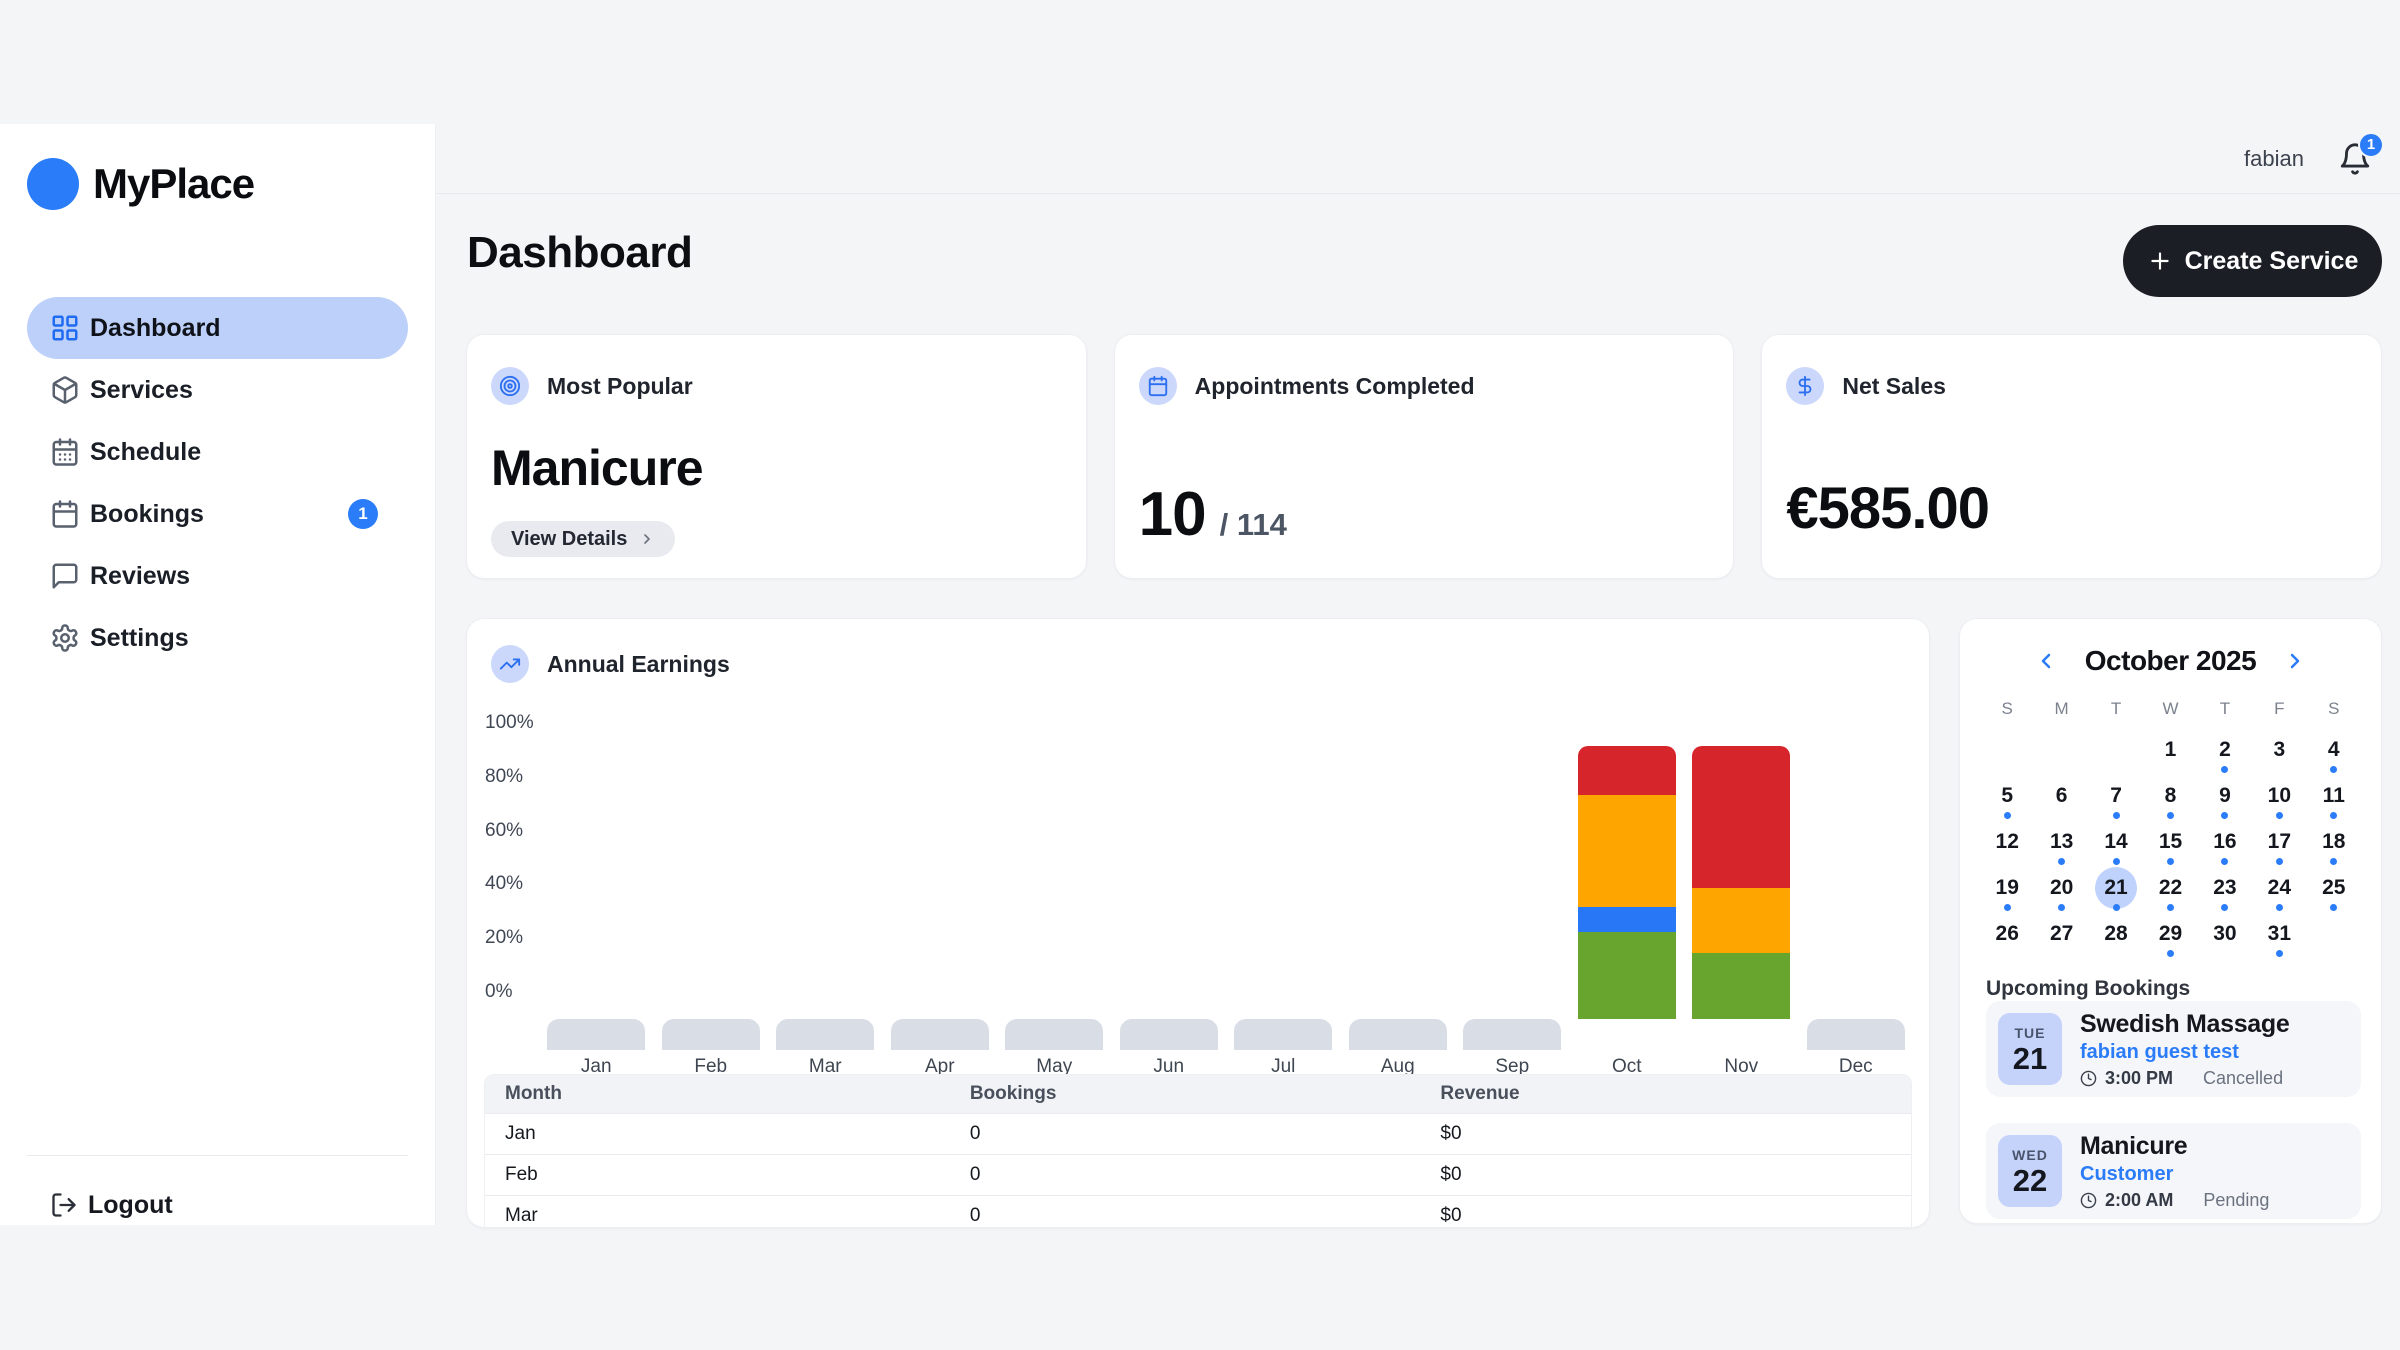  Describe the element at coordinates (510, 386) in the screenshot. I see `target-icon` at that location.